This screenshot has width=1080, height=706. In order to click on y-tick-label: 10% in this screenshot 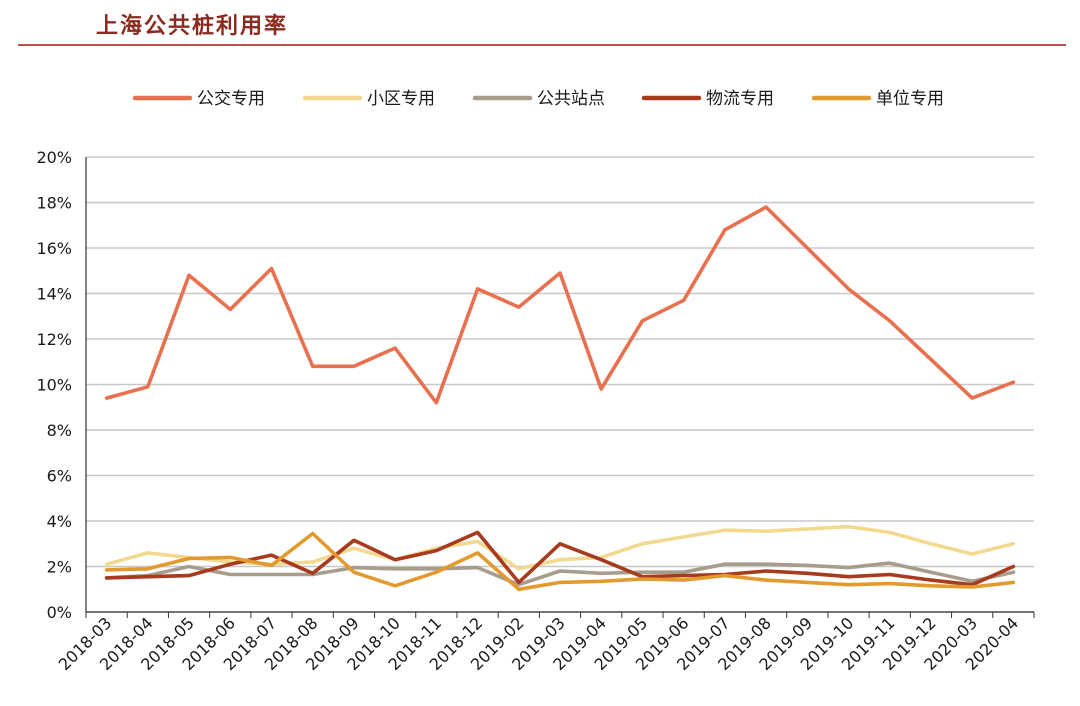, I will do `click(54, 385)`.